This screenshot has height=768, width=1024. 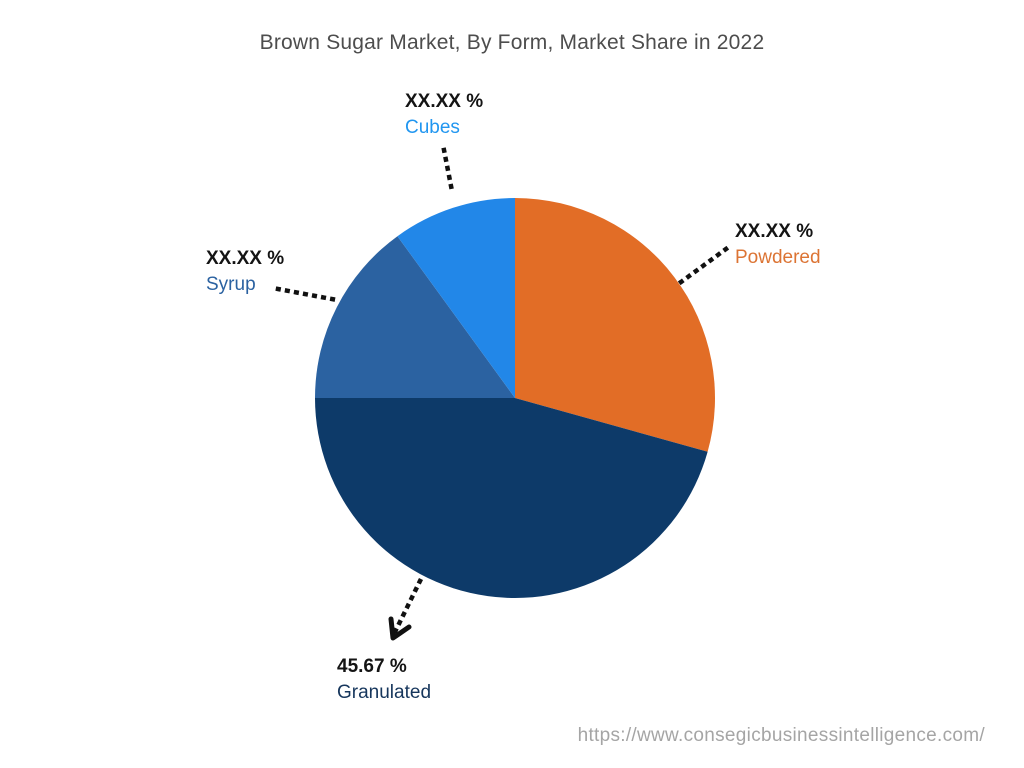 What do you see at coordinates (245, 272) in the screenshot?
I see `callout-syrup: XX.XX % Syrup` at bounding box center [245, 272].